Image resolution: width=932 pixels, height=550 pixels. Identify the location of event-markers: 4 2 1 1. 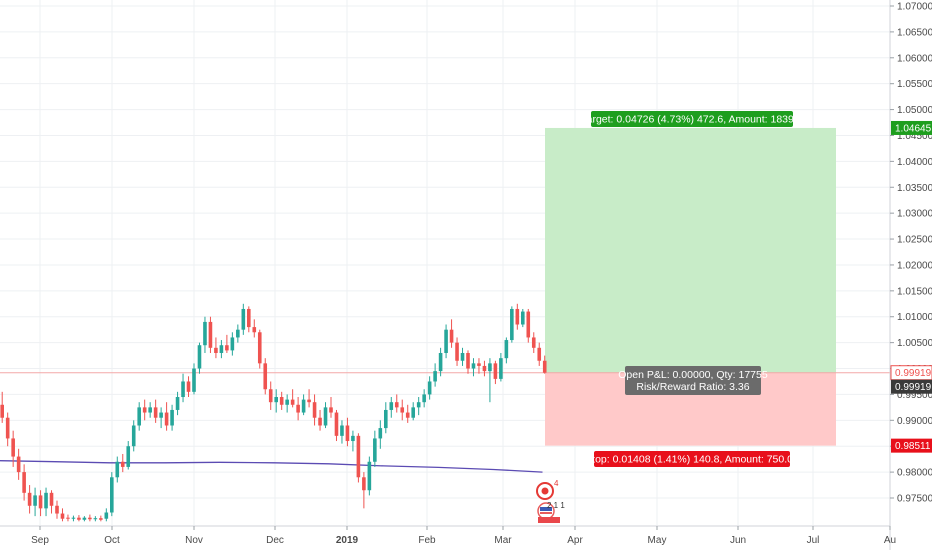
(550, 501).